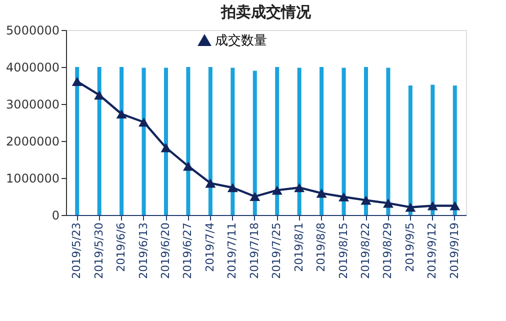 The image size is (506, 321). I want to click on x-tick-label: 2019/8/22, so click(365, 250).